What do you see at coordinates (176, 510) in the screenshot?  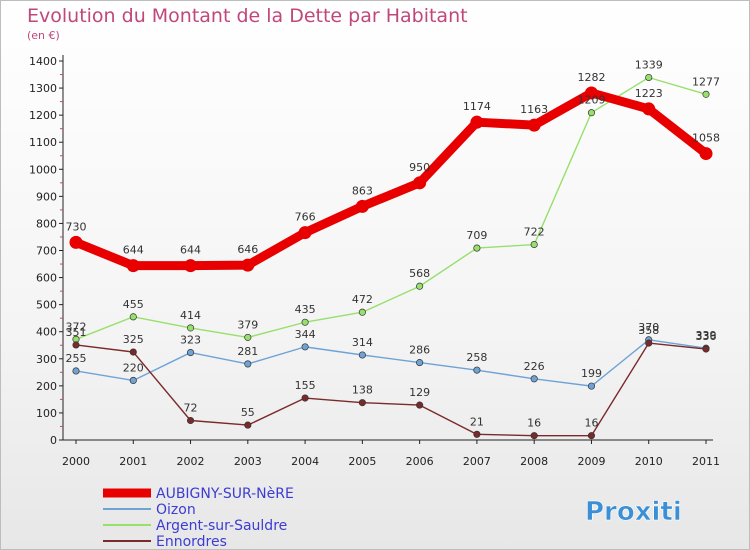 I see `legend-label: Oizon` at bounding box center [176, 510].